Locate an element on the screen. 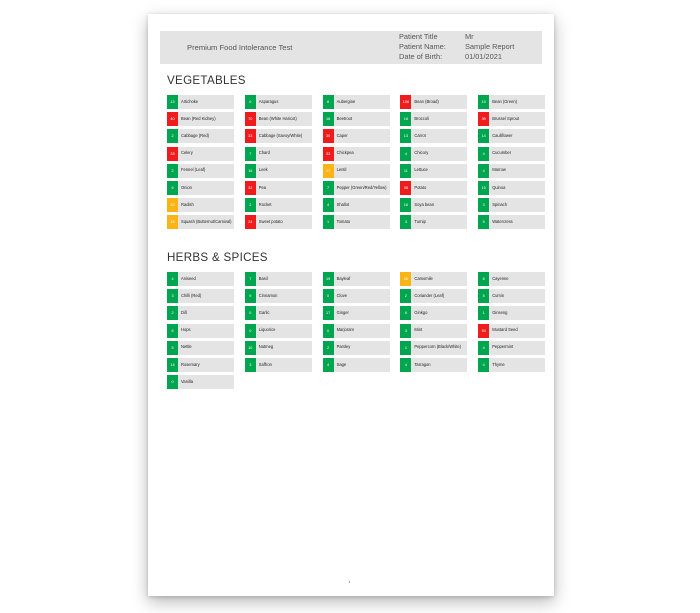 This screenshot has width=700, height=613. food-name: Mint is located at coordinates (418, 330).